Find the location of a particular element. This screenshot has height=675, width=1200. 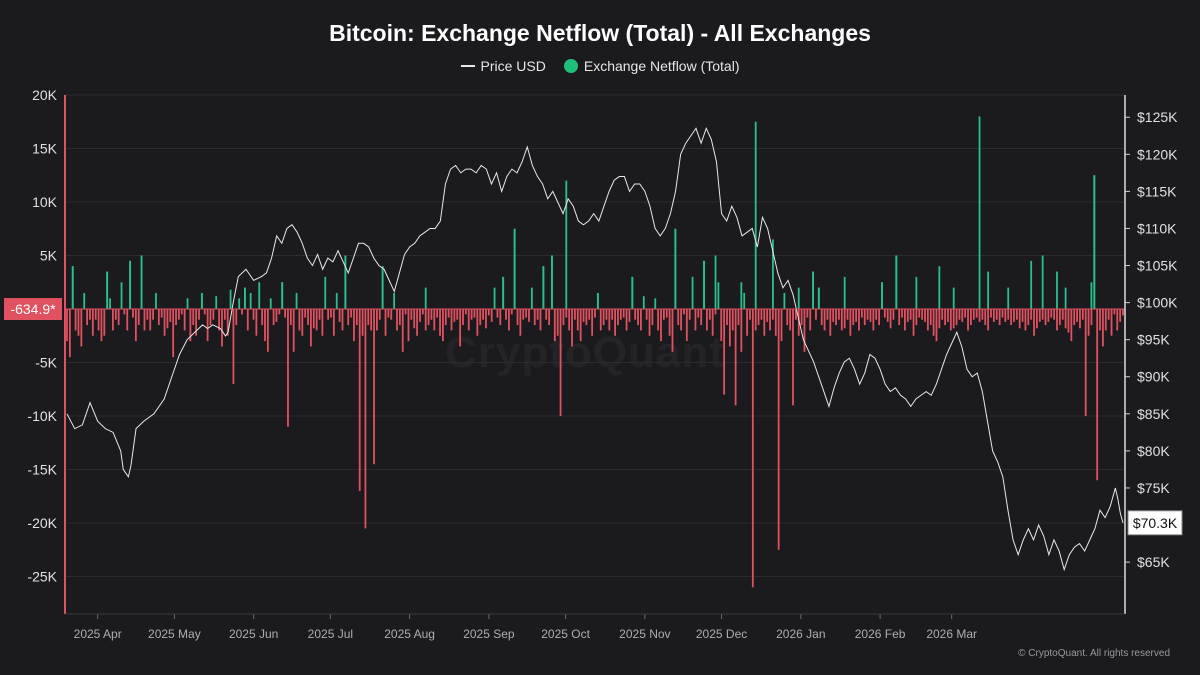

legend-item-netflow: Exchange Netflow (Total) is located at coordinates (651, 66).